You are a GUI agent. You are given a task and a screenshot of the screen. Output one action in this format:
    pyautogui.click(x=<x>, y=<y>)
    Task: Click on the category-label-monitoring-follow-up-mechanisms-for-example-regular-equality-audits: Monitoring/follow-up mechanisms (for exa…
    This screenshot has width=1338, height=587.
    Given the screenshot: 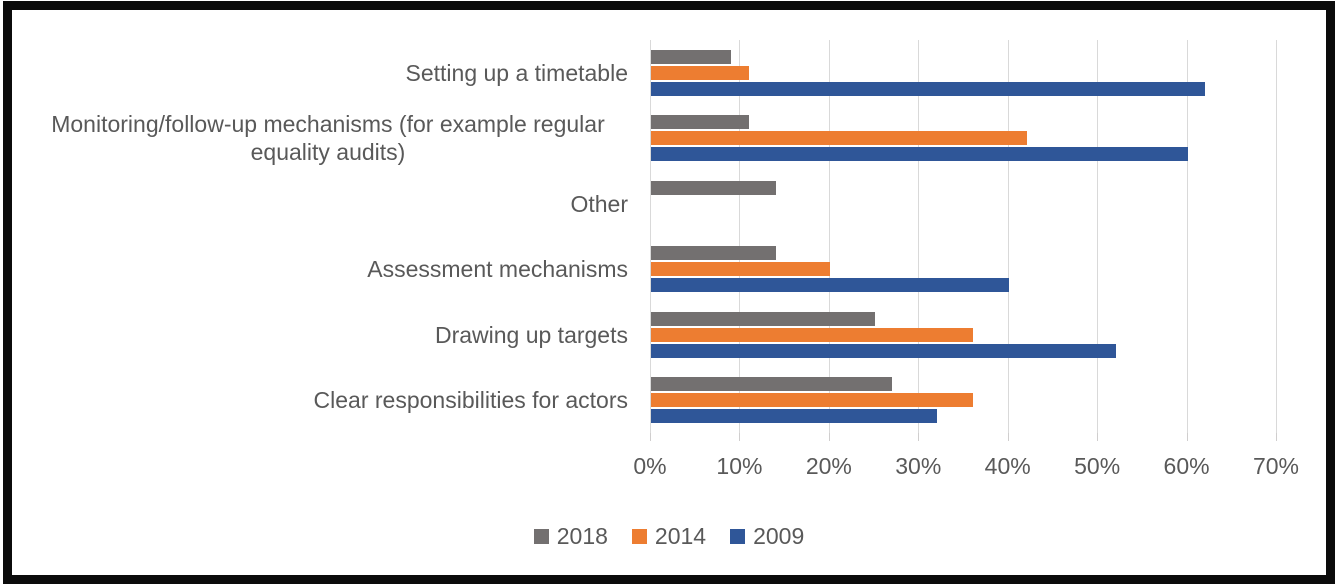 What is the action you would take?
    pyautogui.click(x=328, y=139)
    